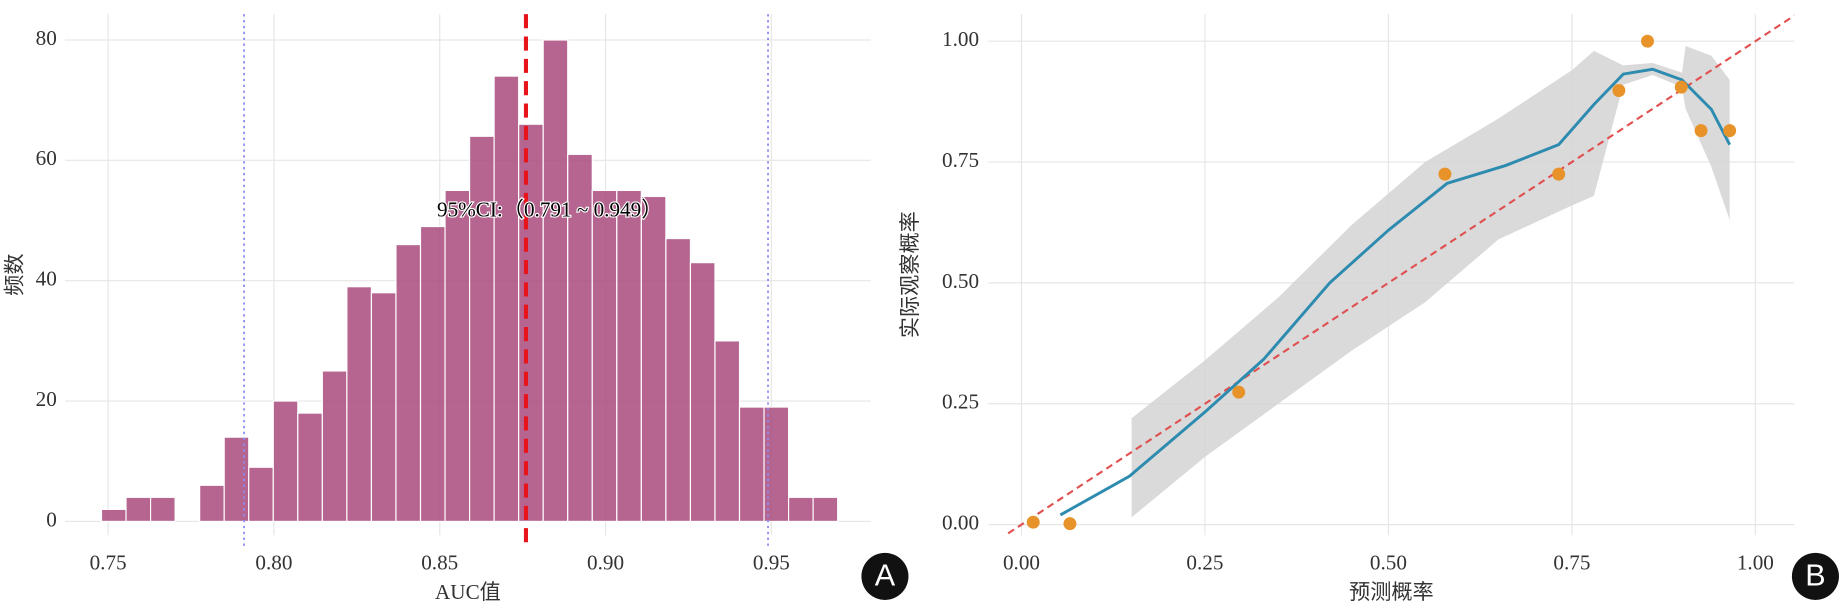 This screenshot has height=607, width=1844. I want to click on x-tick-label: 0.80, so click(273, 563).